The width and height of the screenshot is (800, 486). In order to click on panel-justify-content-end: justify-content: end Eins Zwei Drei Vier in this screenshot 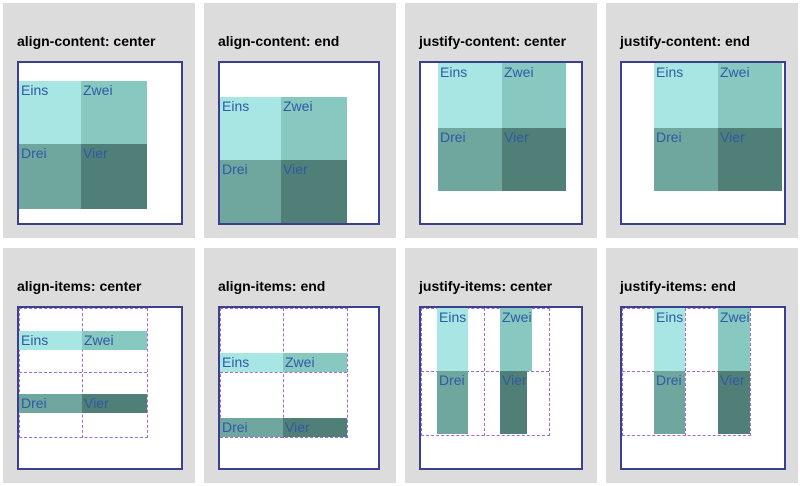, I will do `click(702, 120)`.